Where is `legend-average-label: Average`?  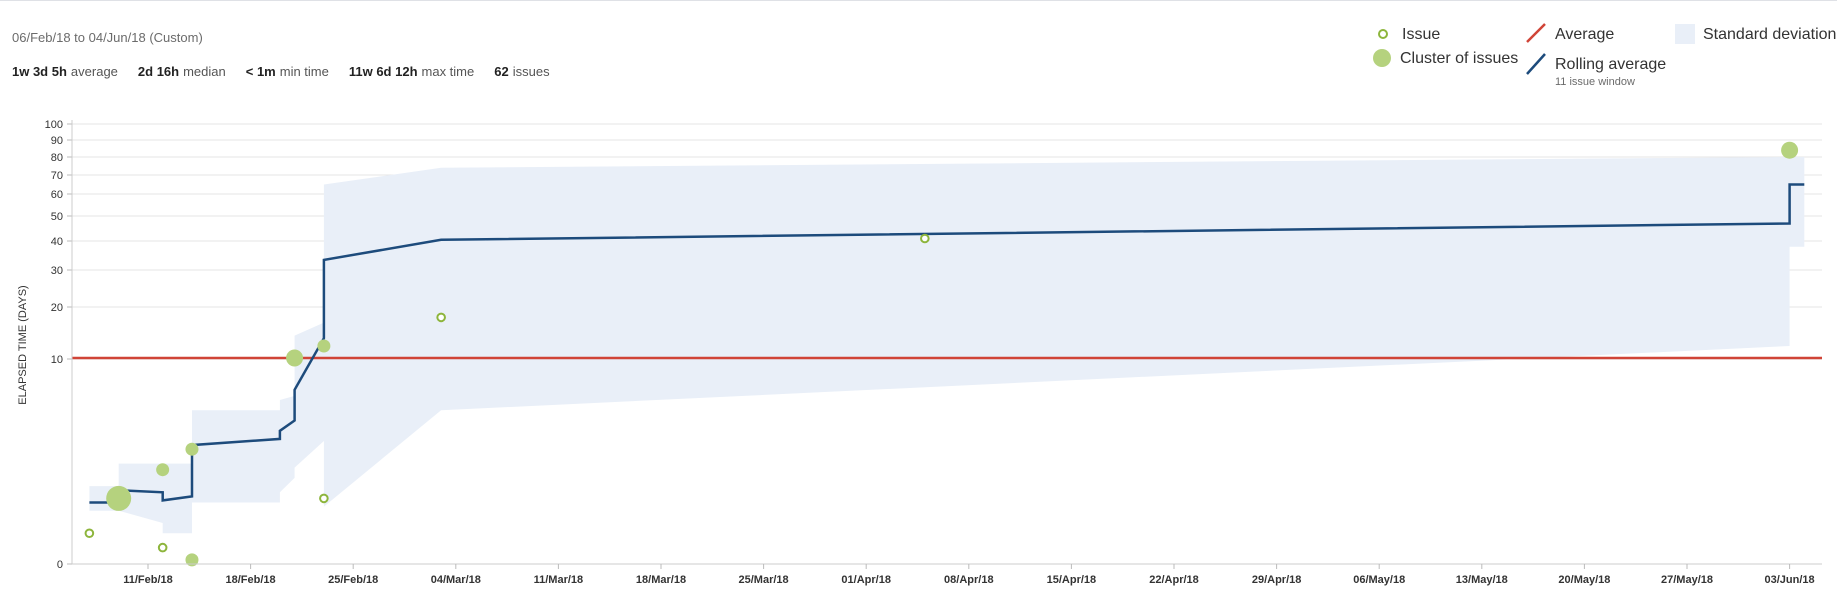 legend-average-label: Average is located at coordinates (1585, 34).